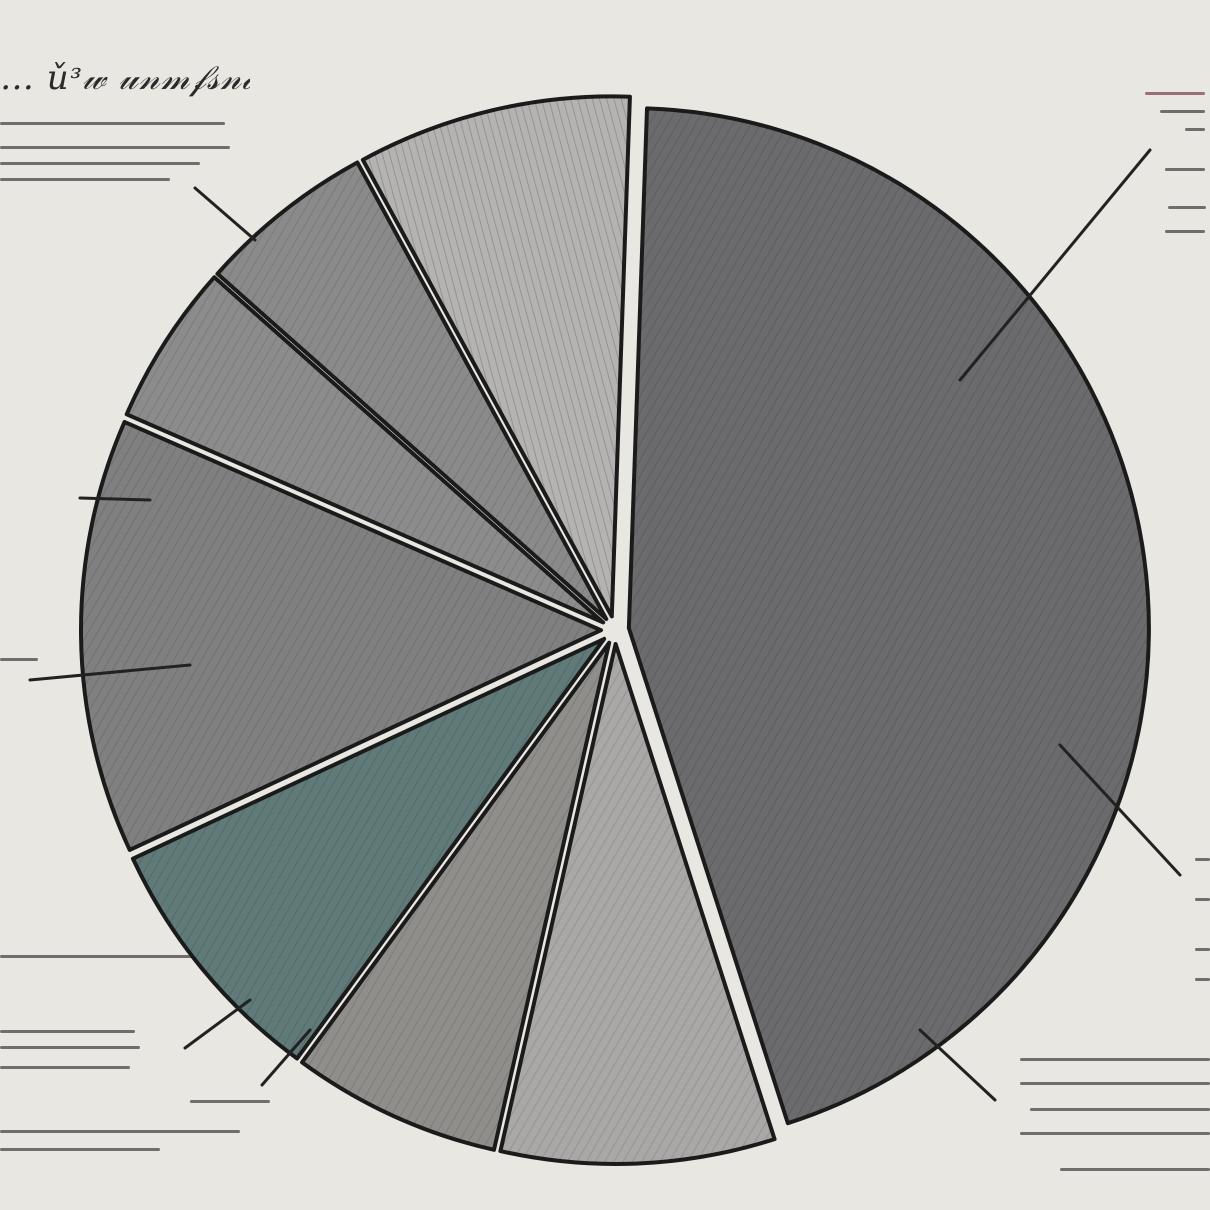  What do you see at coordinates (125, 78) in the screenshot?
I see `chart-title-scribble: … ǔᵌ𝓌 𝓊𝓃𝓂𝒻𝓈𝓃𝒹` at bounding box center [125, 78].